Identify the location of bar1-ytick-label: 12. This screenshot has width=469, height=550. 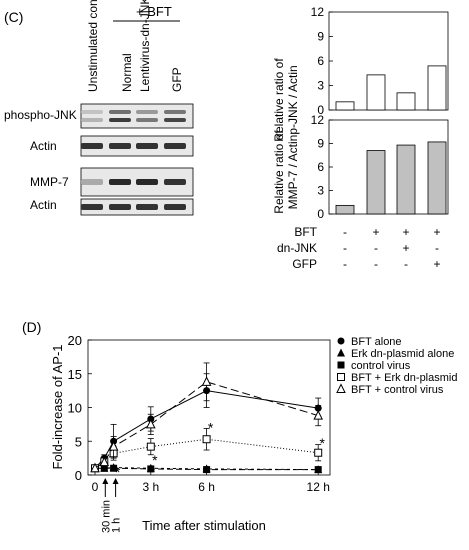
(318, 12).